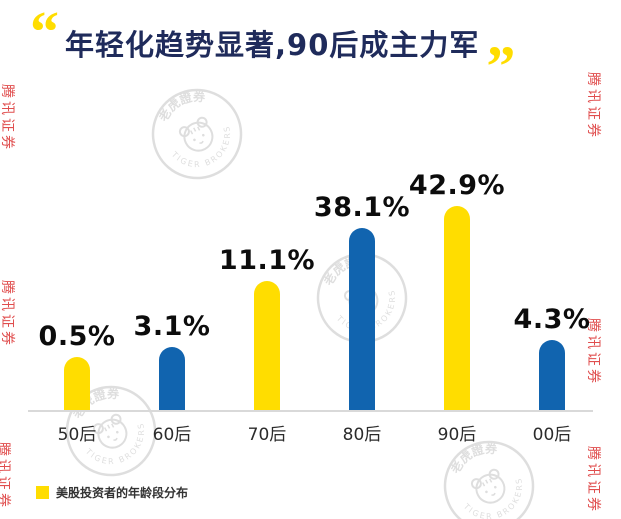 The image size is (621, 519). Describe the element at coordinates (267, 345) in the screenshot. I see `chart-bar-70后` at that location.